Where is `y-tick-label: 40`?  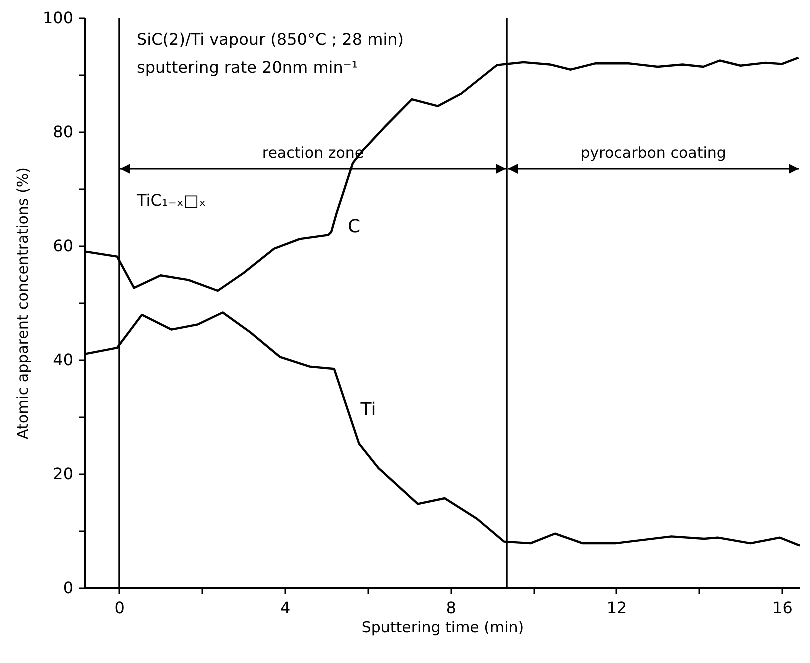 y-tick-label: 40 is located at coordinates (63, 360).